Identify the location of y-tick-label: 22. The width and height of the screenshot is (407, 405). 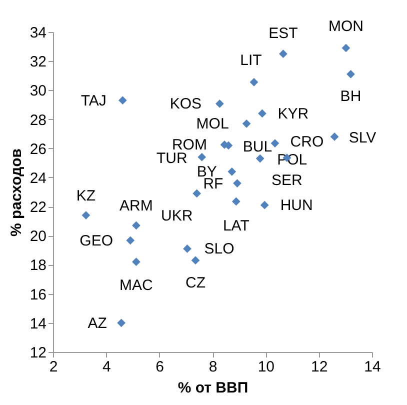
(38, 207).